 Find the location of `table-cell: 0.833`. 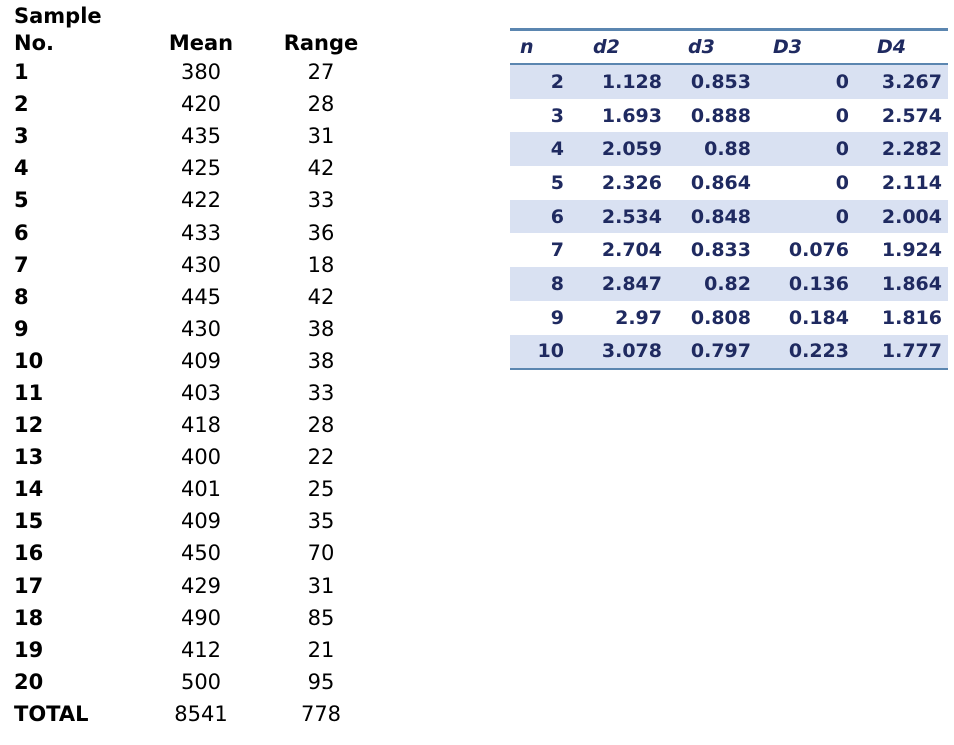

table-cell: 0.833 is located at coordinates (720, 250).